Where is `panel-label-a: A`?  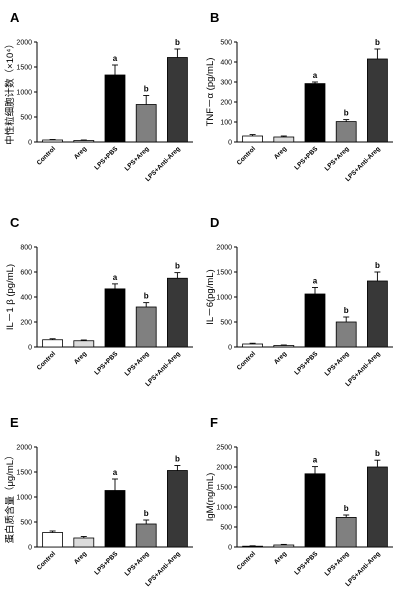
panel-label-a: A is located at coordinates (15, 17).